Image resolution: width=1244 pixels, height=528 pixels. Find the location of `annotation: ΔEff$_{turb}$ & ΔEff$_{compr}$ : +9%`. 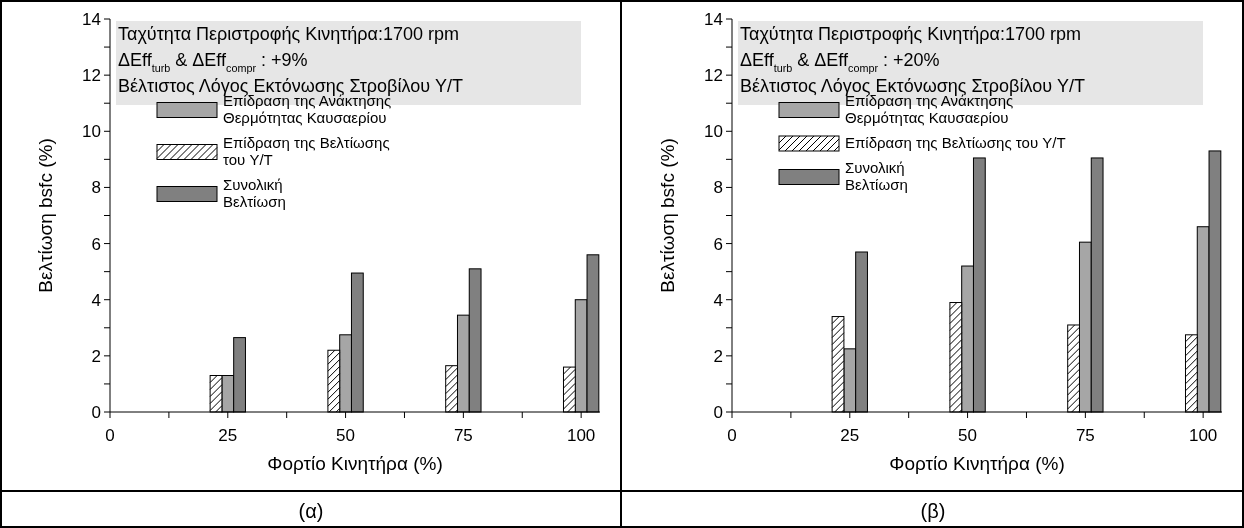

annotation: ΔEff$_{turb}$ & ΔEff$_{compr}$ : +9% is located at coordinates (213, 62).